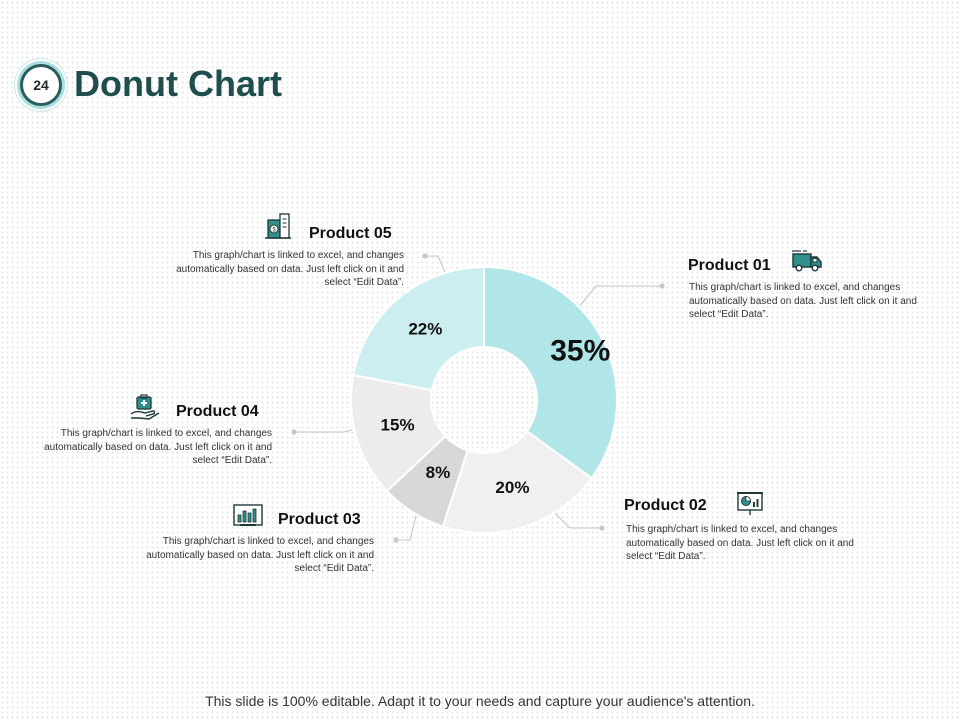 Image resolution: width=960 pixels, height=720 pixels. I want to click on hand-medical-kit-icon, so click(145, 407).